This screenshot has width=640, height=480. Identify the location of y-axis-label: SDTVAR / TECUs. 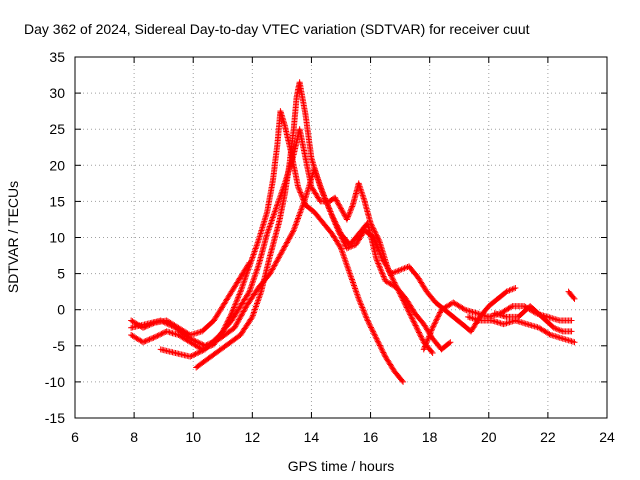
(13, 237).